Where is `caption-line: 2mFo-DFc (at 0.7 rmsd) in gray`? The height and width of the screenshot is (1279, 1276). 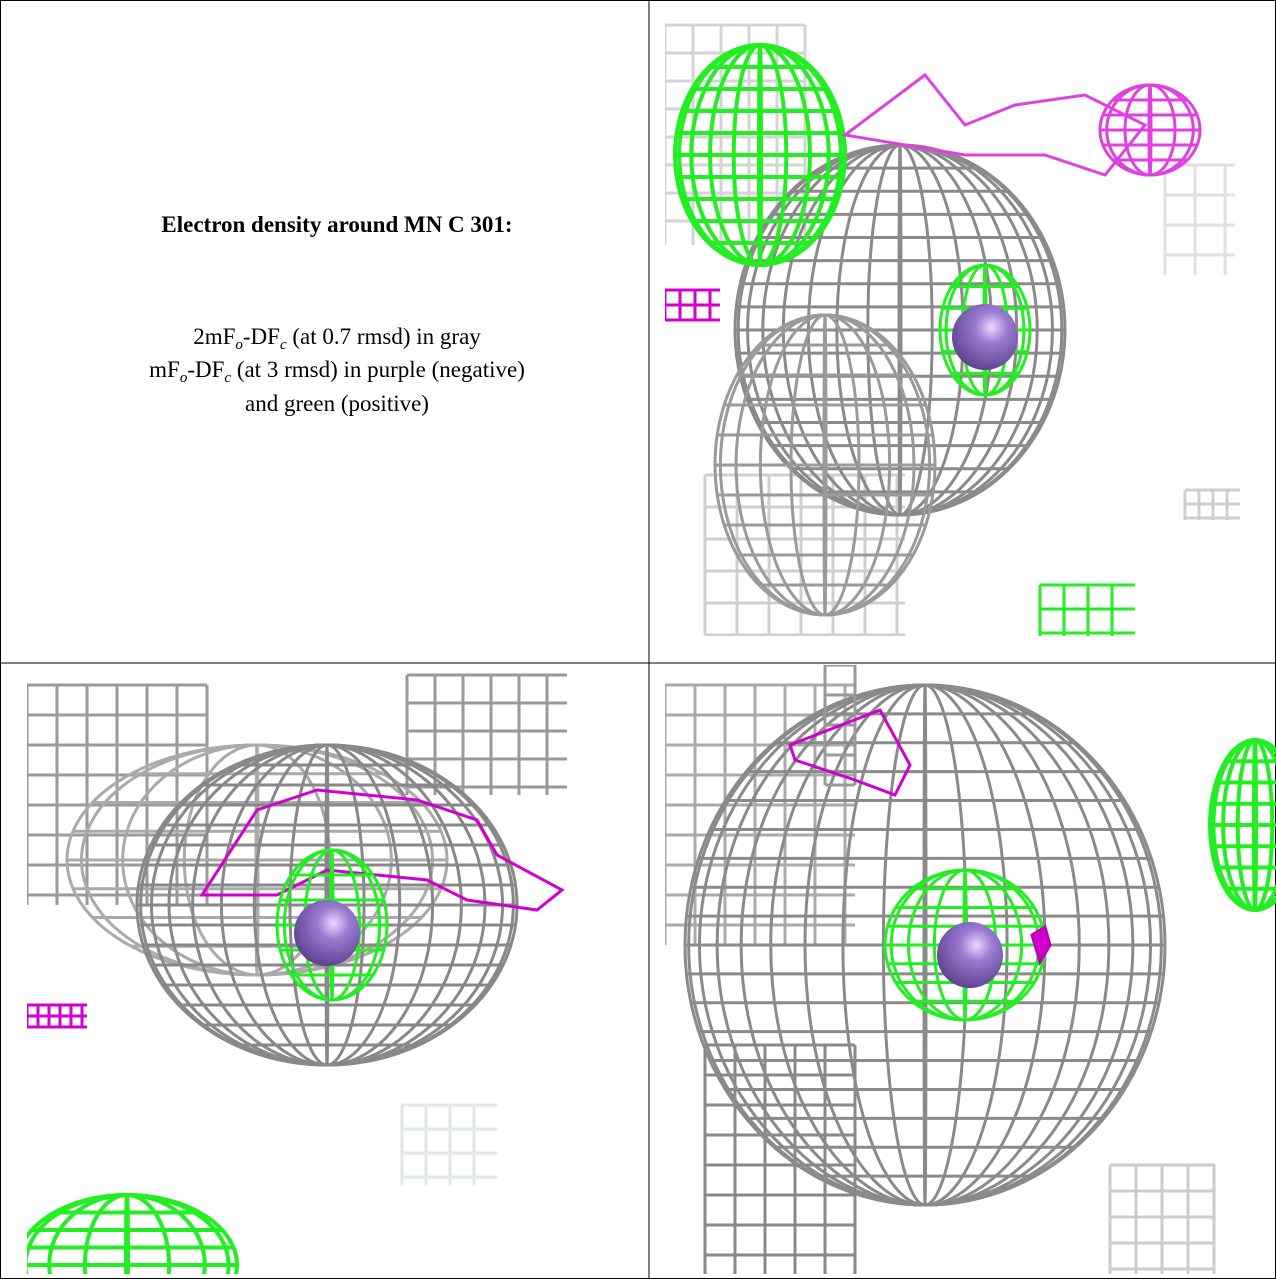
caption-line: 2mFo-DFc (at 0.7 rmsd) in gray is located at coordinates (337, 338).